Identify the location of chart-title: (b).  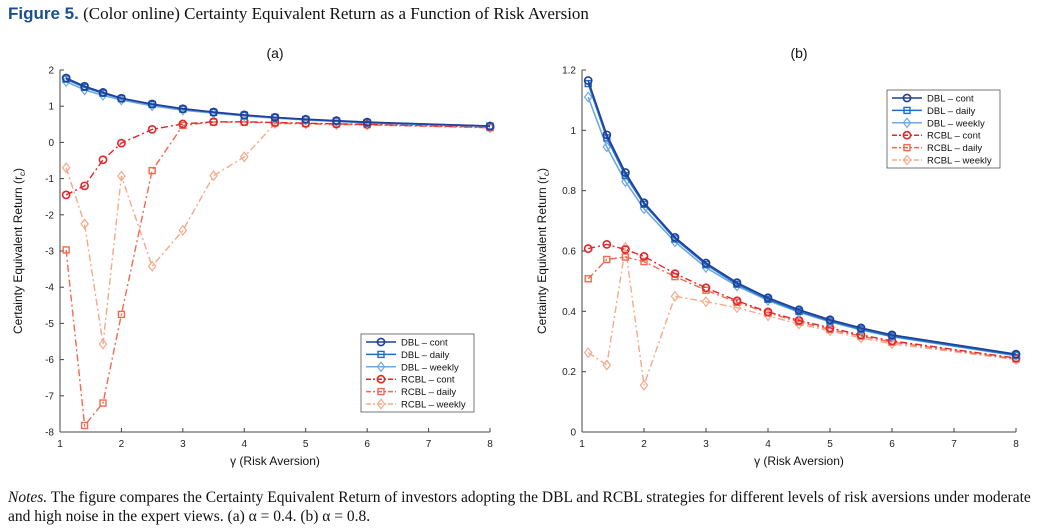
(798, 53).